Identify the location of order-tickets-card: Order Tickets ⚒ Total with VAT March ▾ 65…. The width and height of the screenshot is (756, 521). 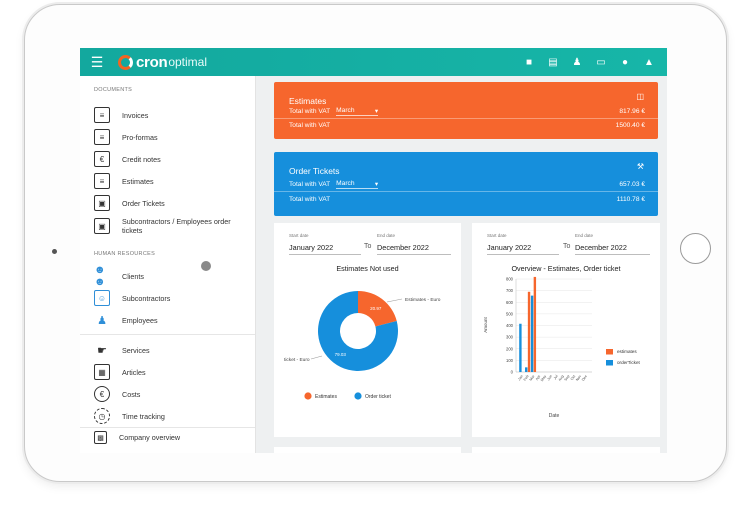
(466, 184).